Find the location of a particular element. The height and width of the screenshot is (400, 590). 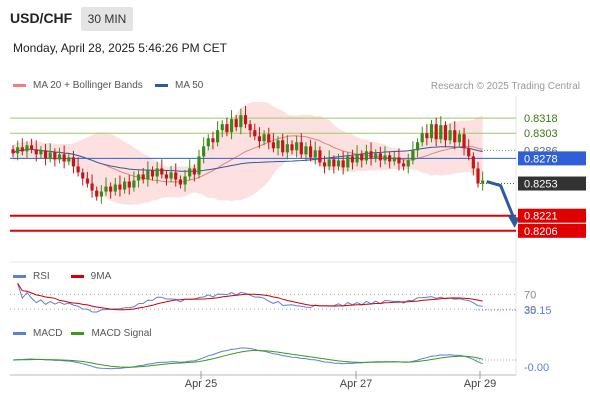

rsi-ma-line is located at coordinates (250, 297).